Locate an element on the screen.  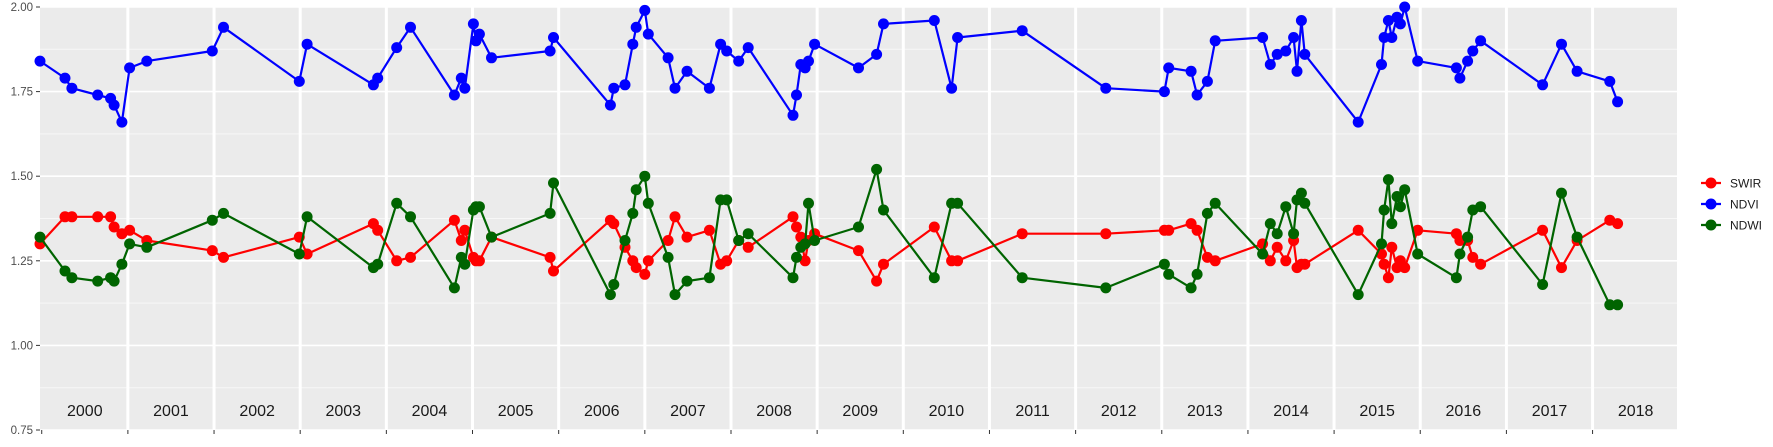
year-label: 2004 is located at coordinates (430, 411).